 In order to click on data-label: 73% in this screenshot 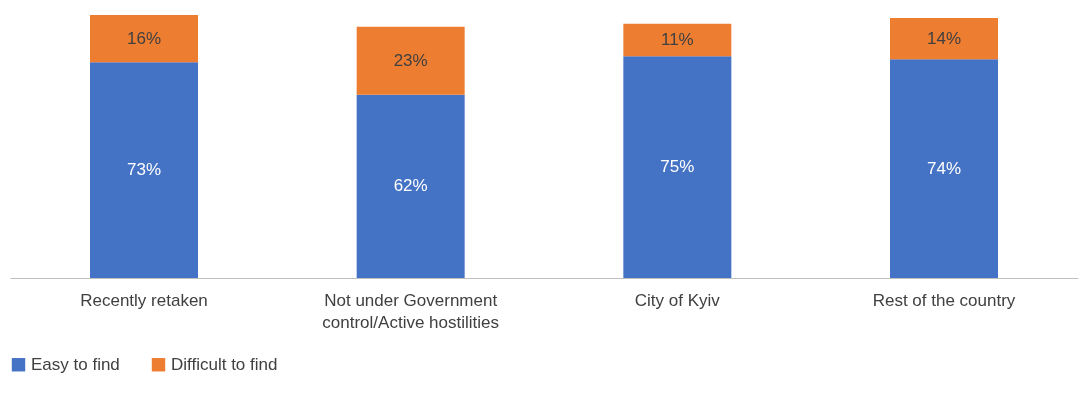, I will do `click(144, 170)`.